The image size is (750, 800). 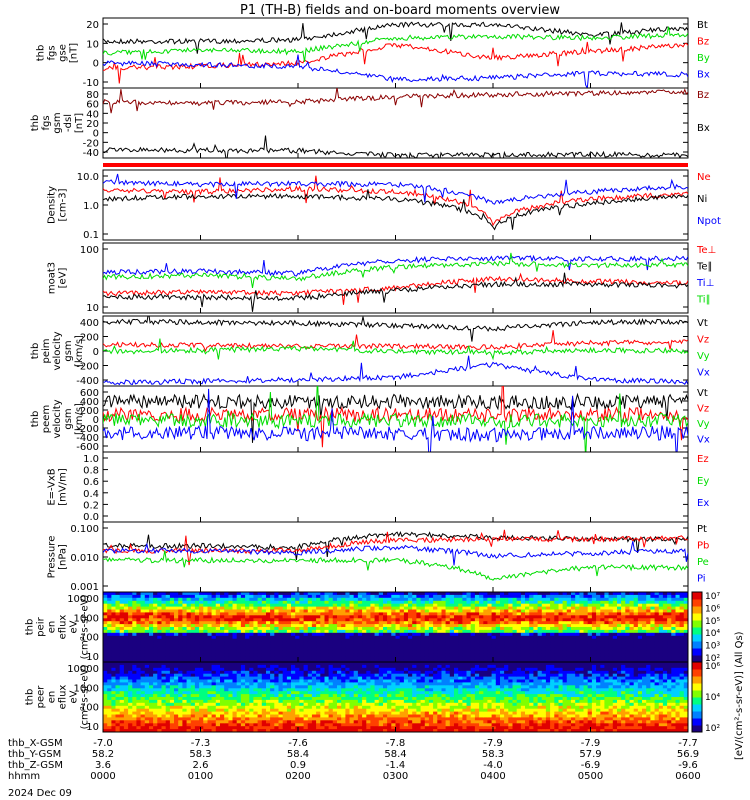 I want to click on legend-label: Te∥, so click(x=704, y=267).